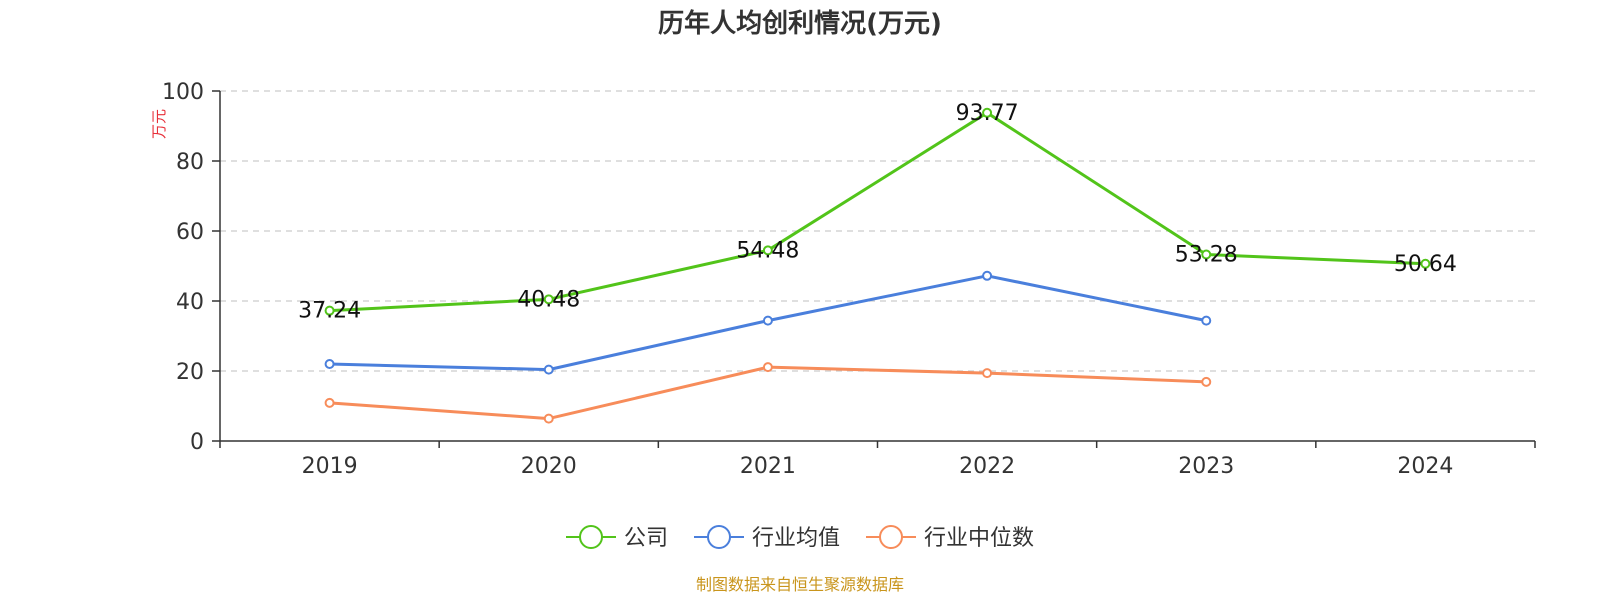  What do you see at coordinates (768, 466) in the screenshot?
I see `x-tick-label: 2021` at bounding box center [768, 466].